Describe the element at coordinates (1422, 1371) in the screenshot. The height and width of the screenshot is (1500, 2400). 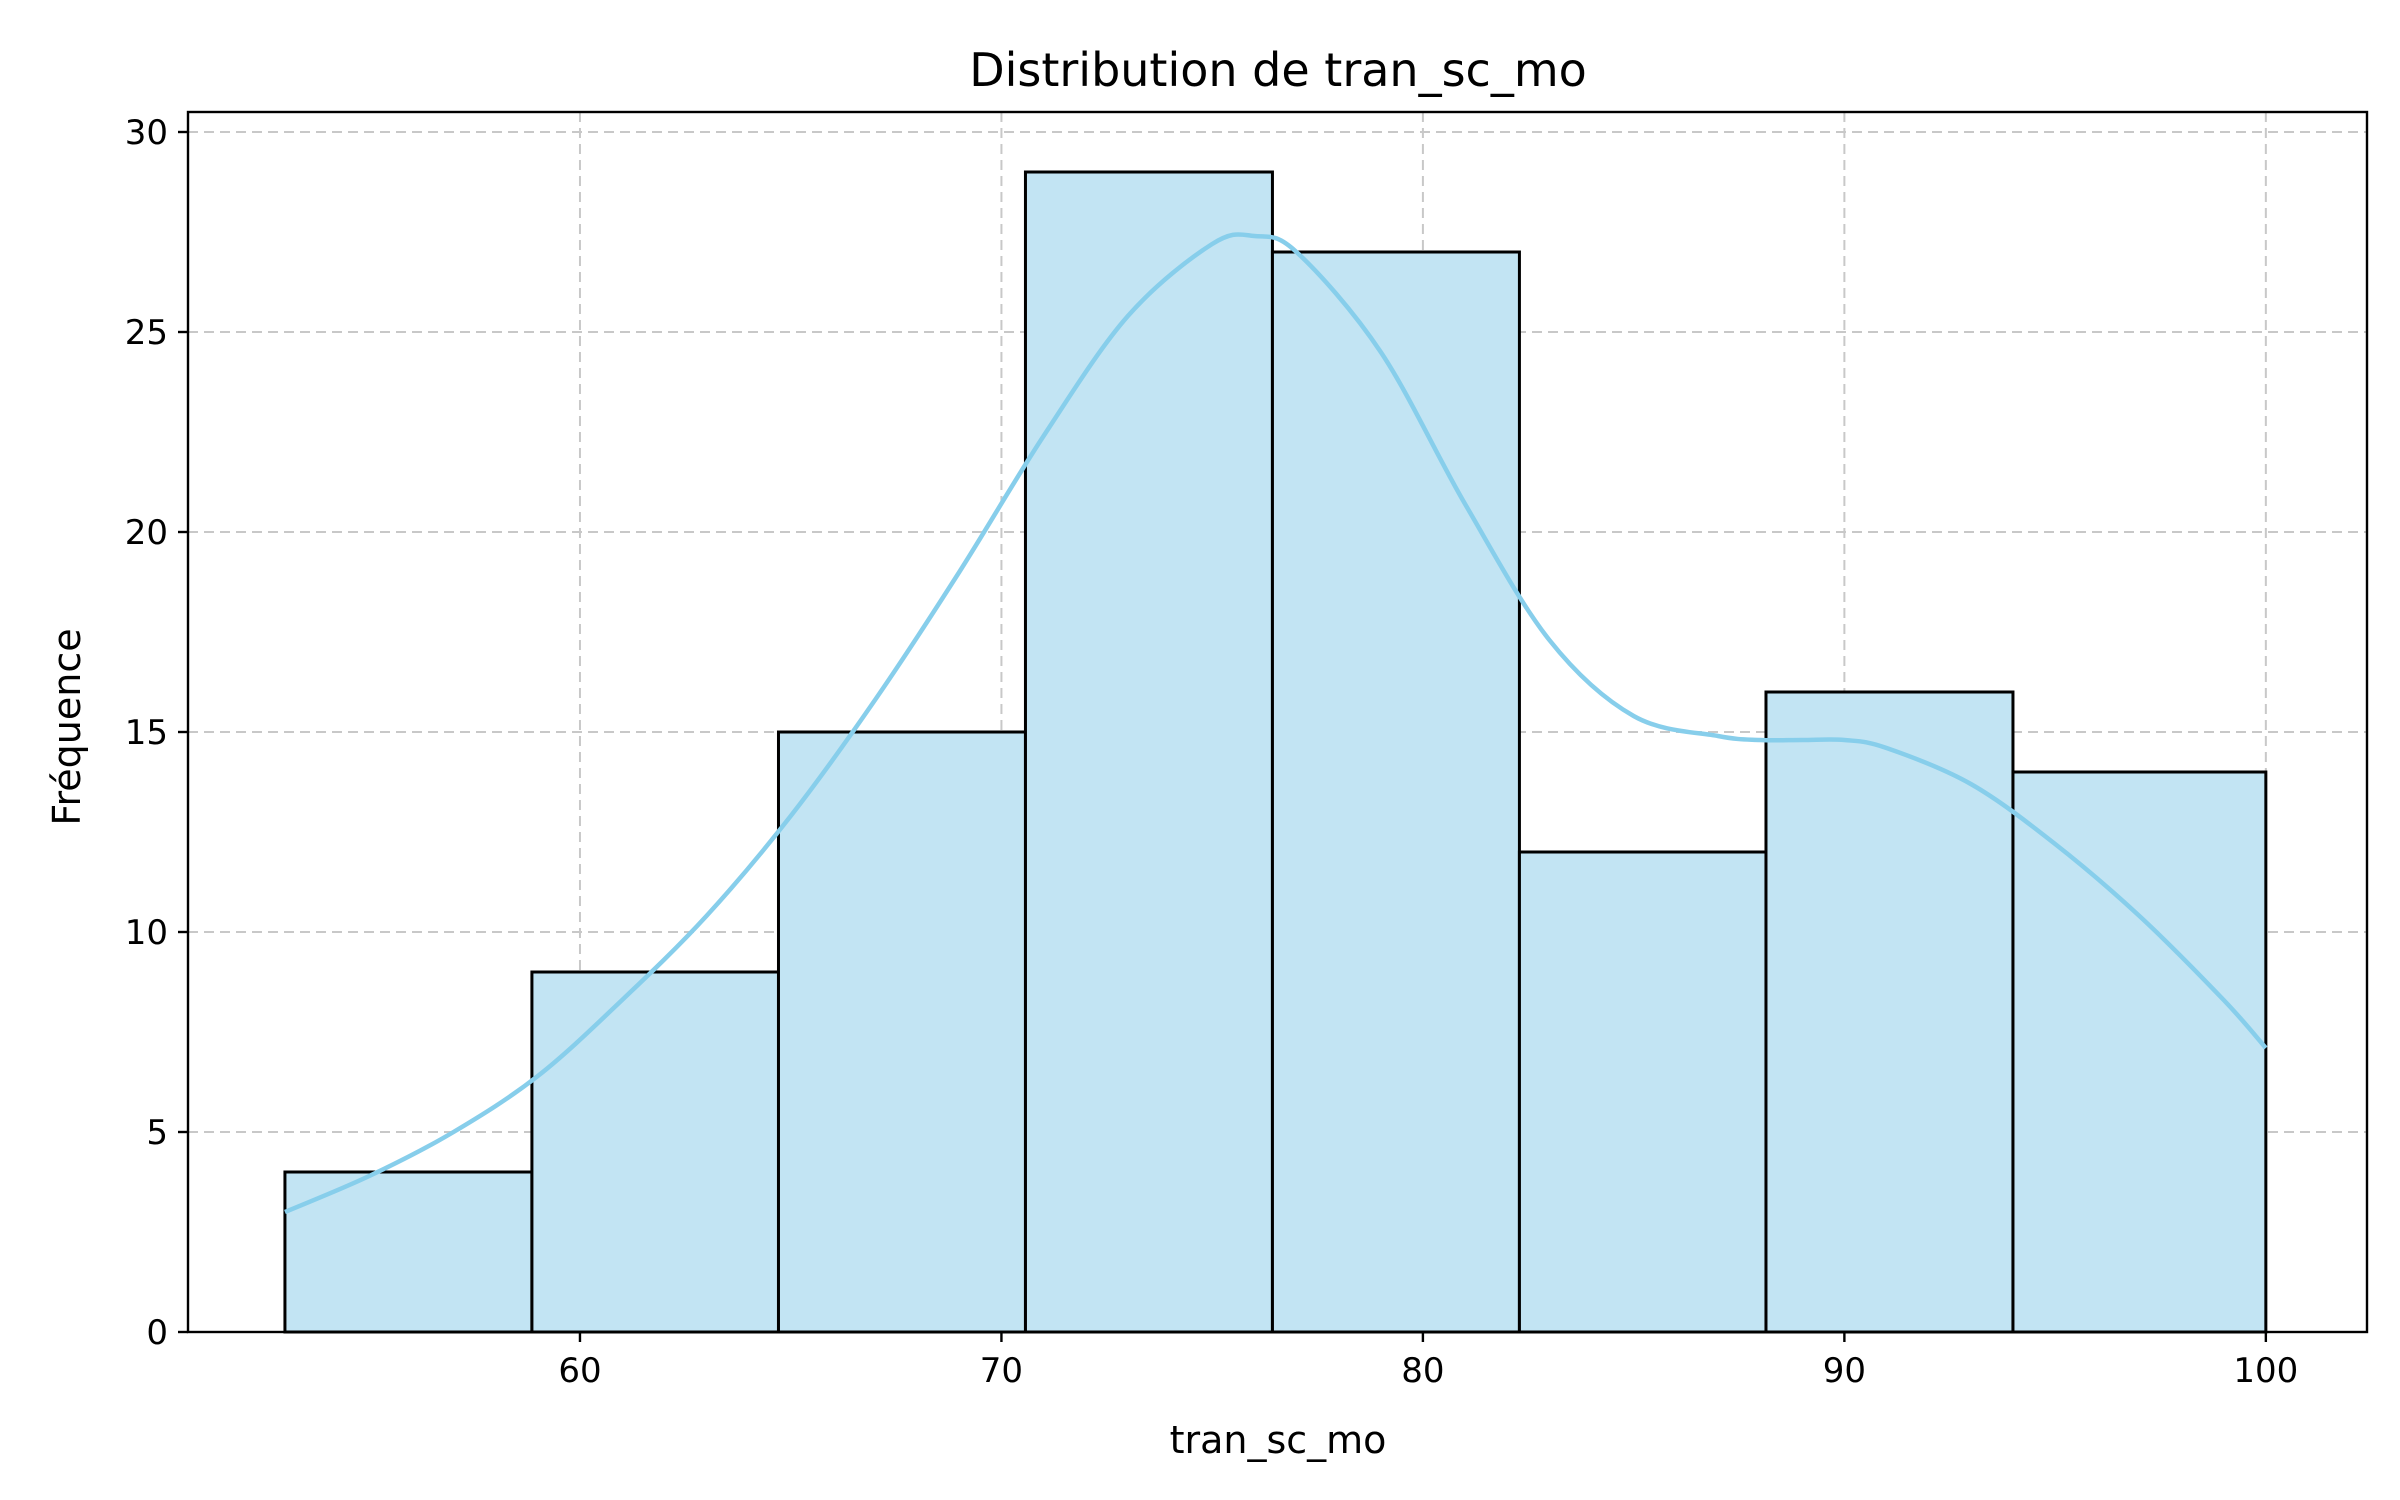
I see `x-tick-label: 80` at that location.